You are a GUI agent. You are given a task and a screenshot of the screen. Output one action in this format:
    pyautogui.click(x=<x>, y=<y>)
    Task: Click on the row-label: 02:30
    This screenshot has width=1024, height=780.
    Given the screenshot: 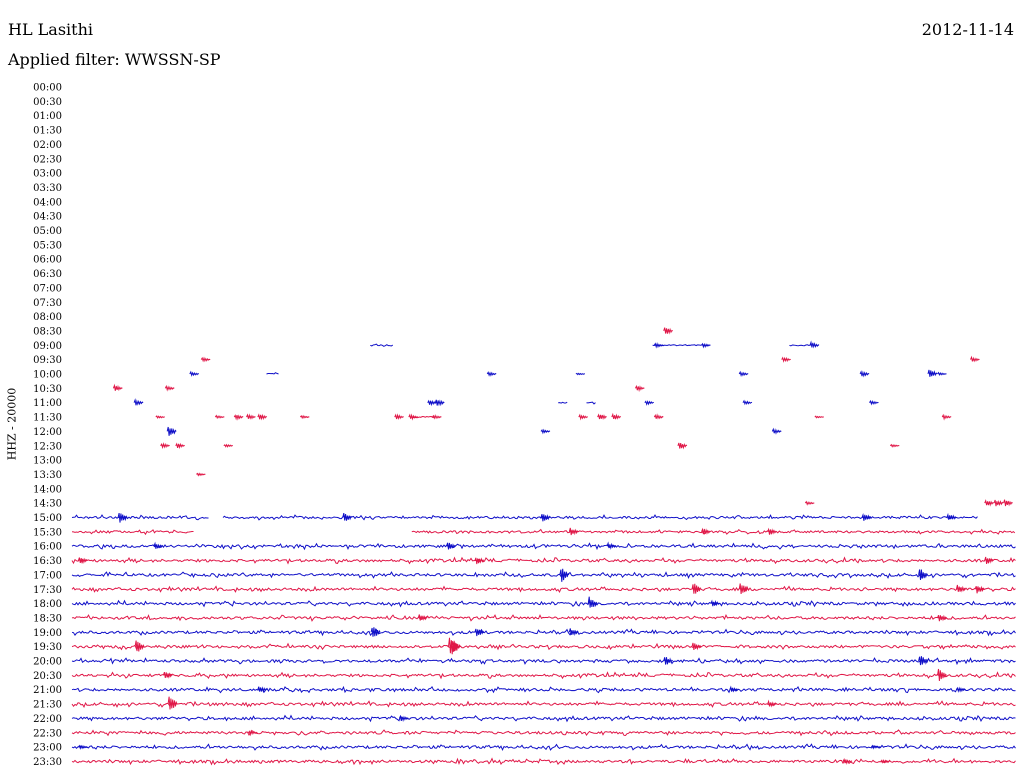 What is the action you would take?
    pyautogui.click(x=47, y=159)
    